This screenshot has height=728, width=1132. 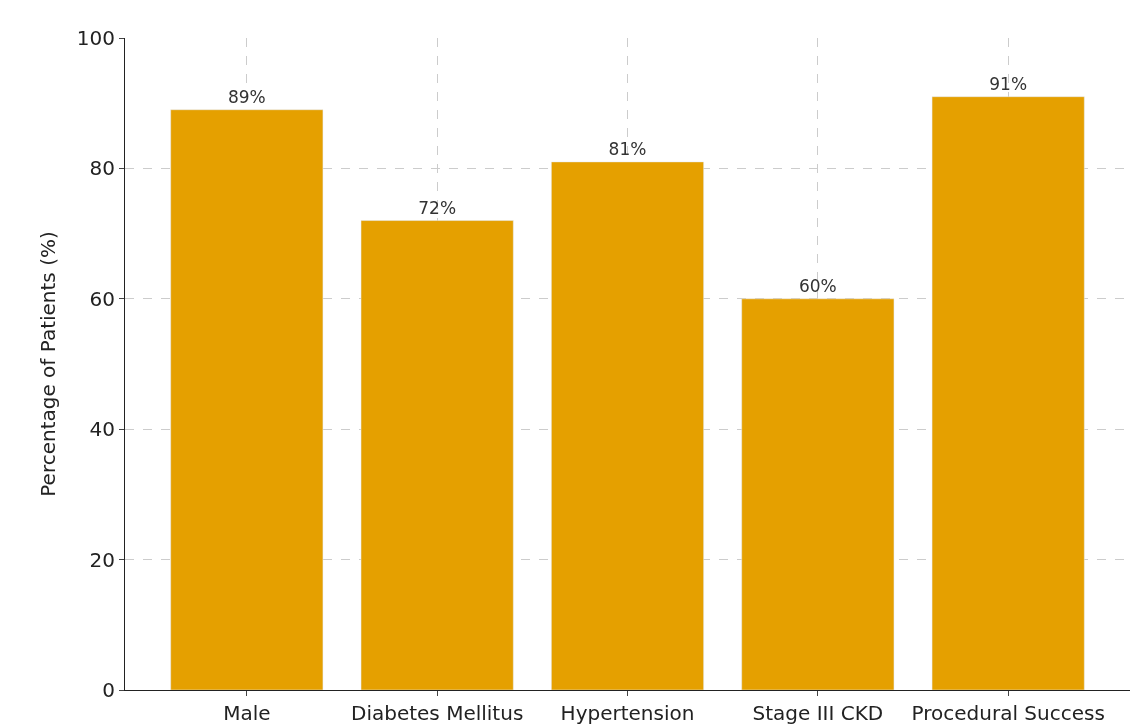 What do you see at coordinates (1008, 83) in the screenshot?
I see `data-label: 91%` at bounding box center [1008, 83].